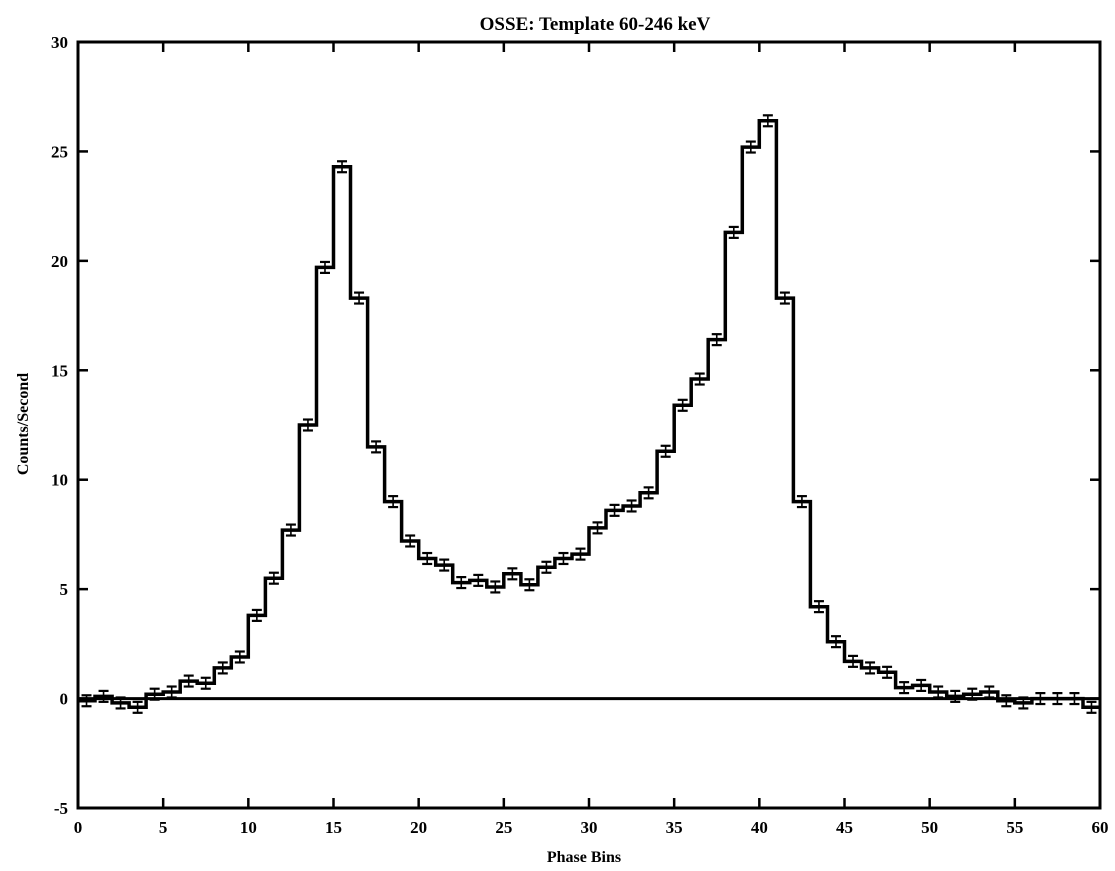  Describe the element at coordinates (61, 808) in the screenshot. I see `y-tick-label: -5` at that location.